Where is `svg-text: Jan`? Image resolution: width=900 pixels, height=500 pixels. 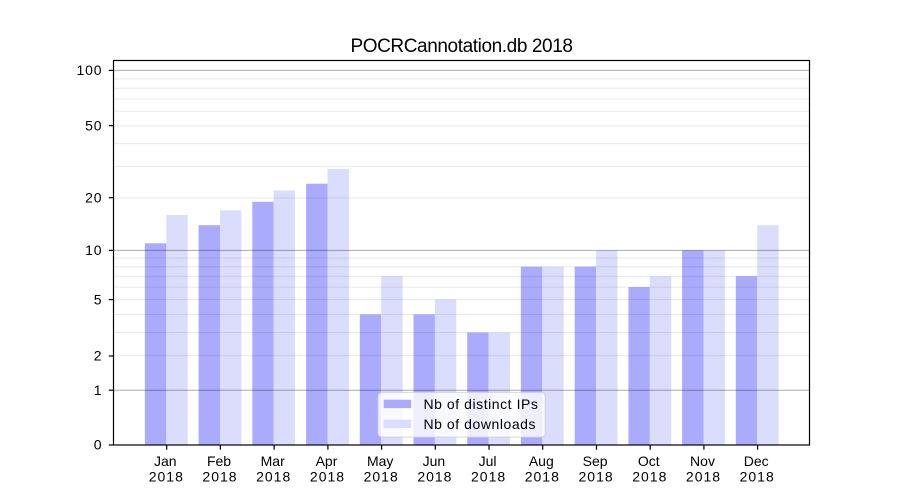 svg-text: Jan is located at coordinates (165, 461).